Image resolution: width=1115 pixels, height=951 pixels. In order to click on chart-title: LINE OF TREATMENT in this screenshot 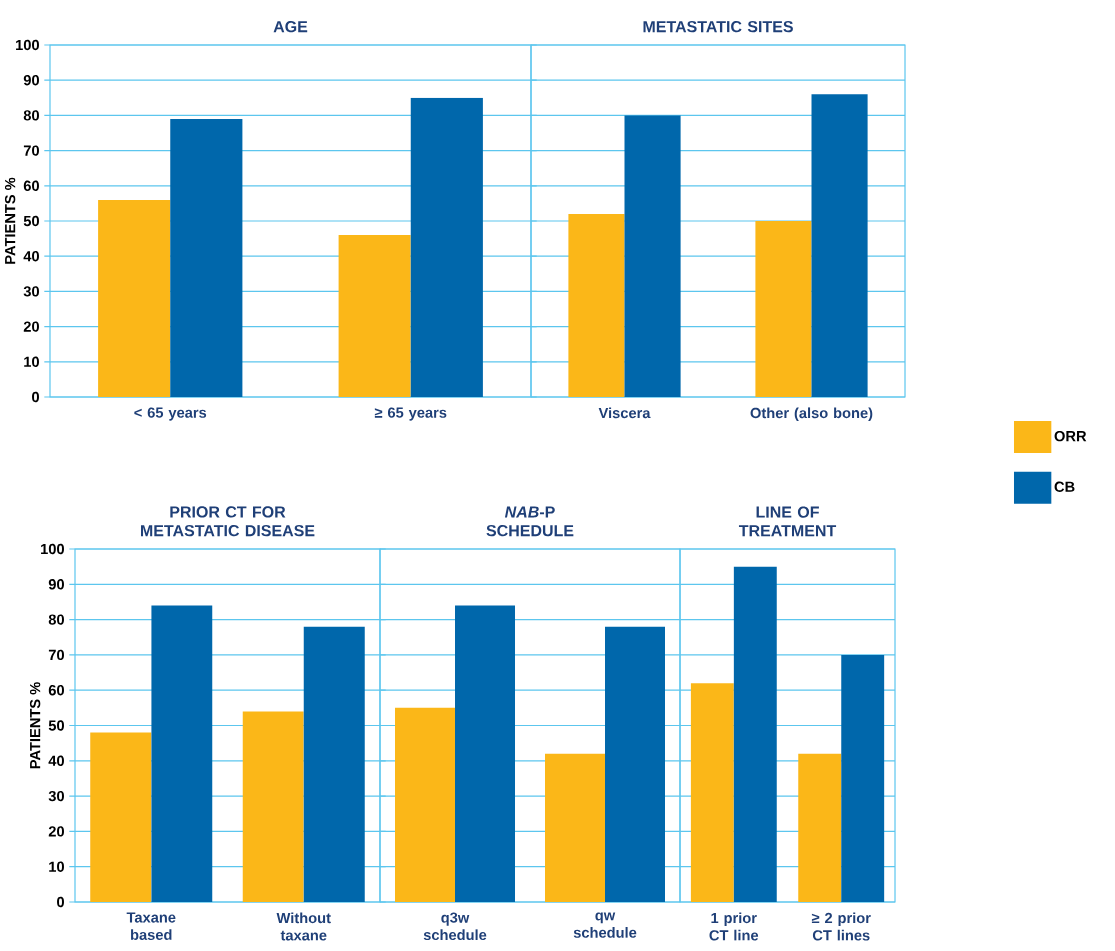, I will do `click(787, 521)`.